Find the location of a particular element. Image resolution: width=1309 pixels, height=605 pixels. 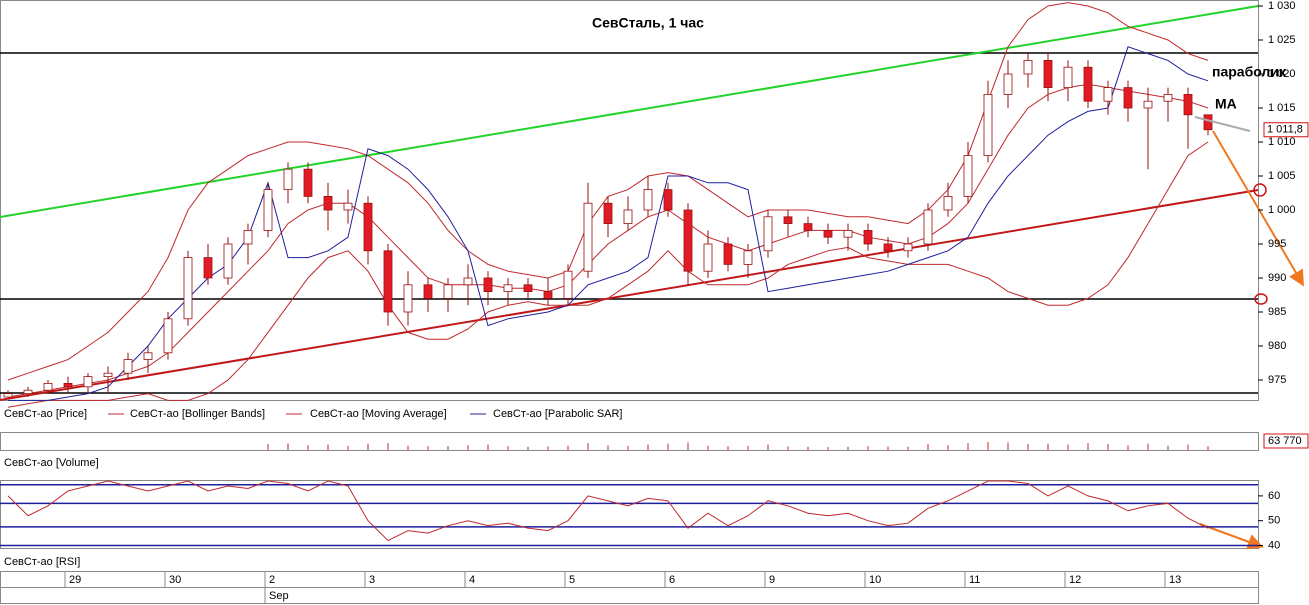

target-circle is located at coordinates (1260, 190).